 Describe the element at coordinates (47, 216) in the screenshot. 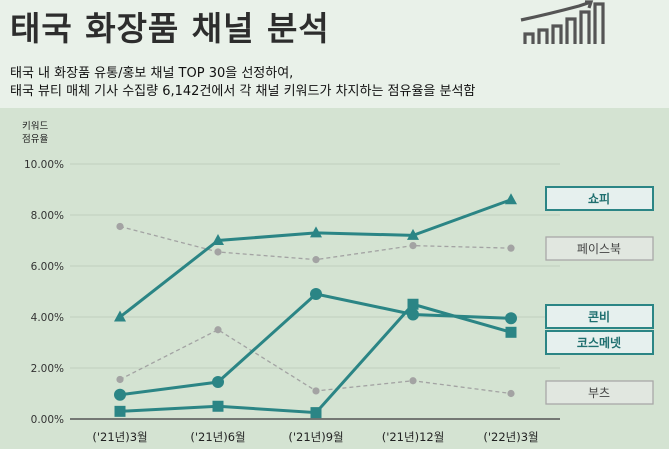

I see `y-tick-label: 8.00%` at that location.